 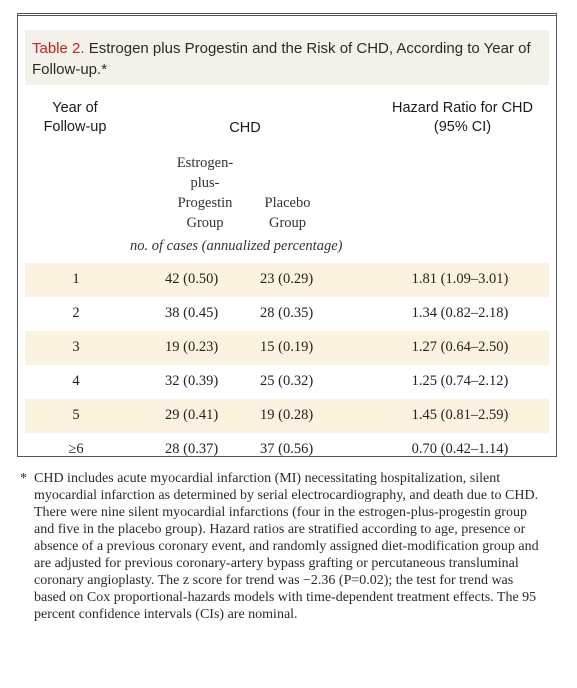 I want to click on placebo-cell: 23 (0.29), so click(x=287, y=279).